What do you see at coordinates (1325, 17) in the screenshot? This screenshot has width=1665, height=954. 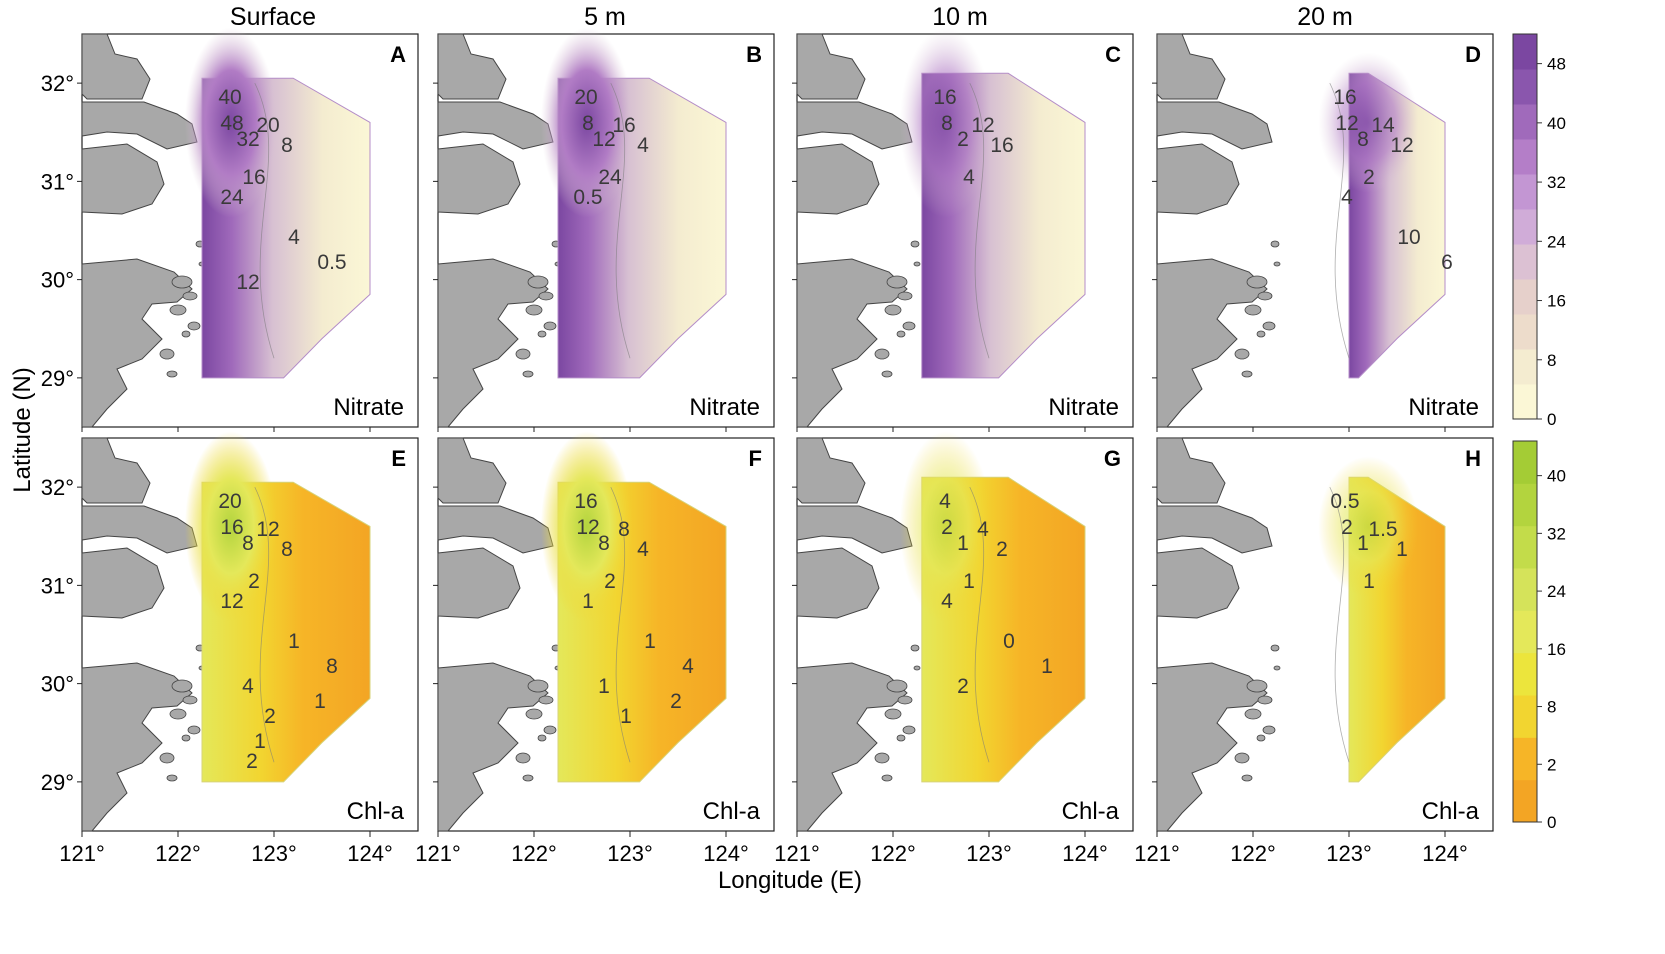 I see `column-title-4: 20 m` at bounding box center [1325, 17].